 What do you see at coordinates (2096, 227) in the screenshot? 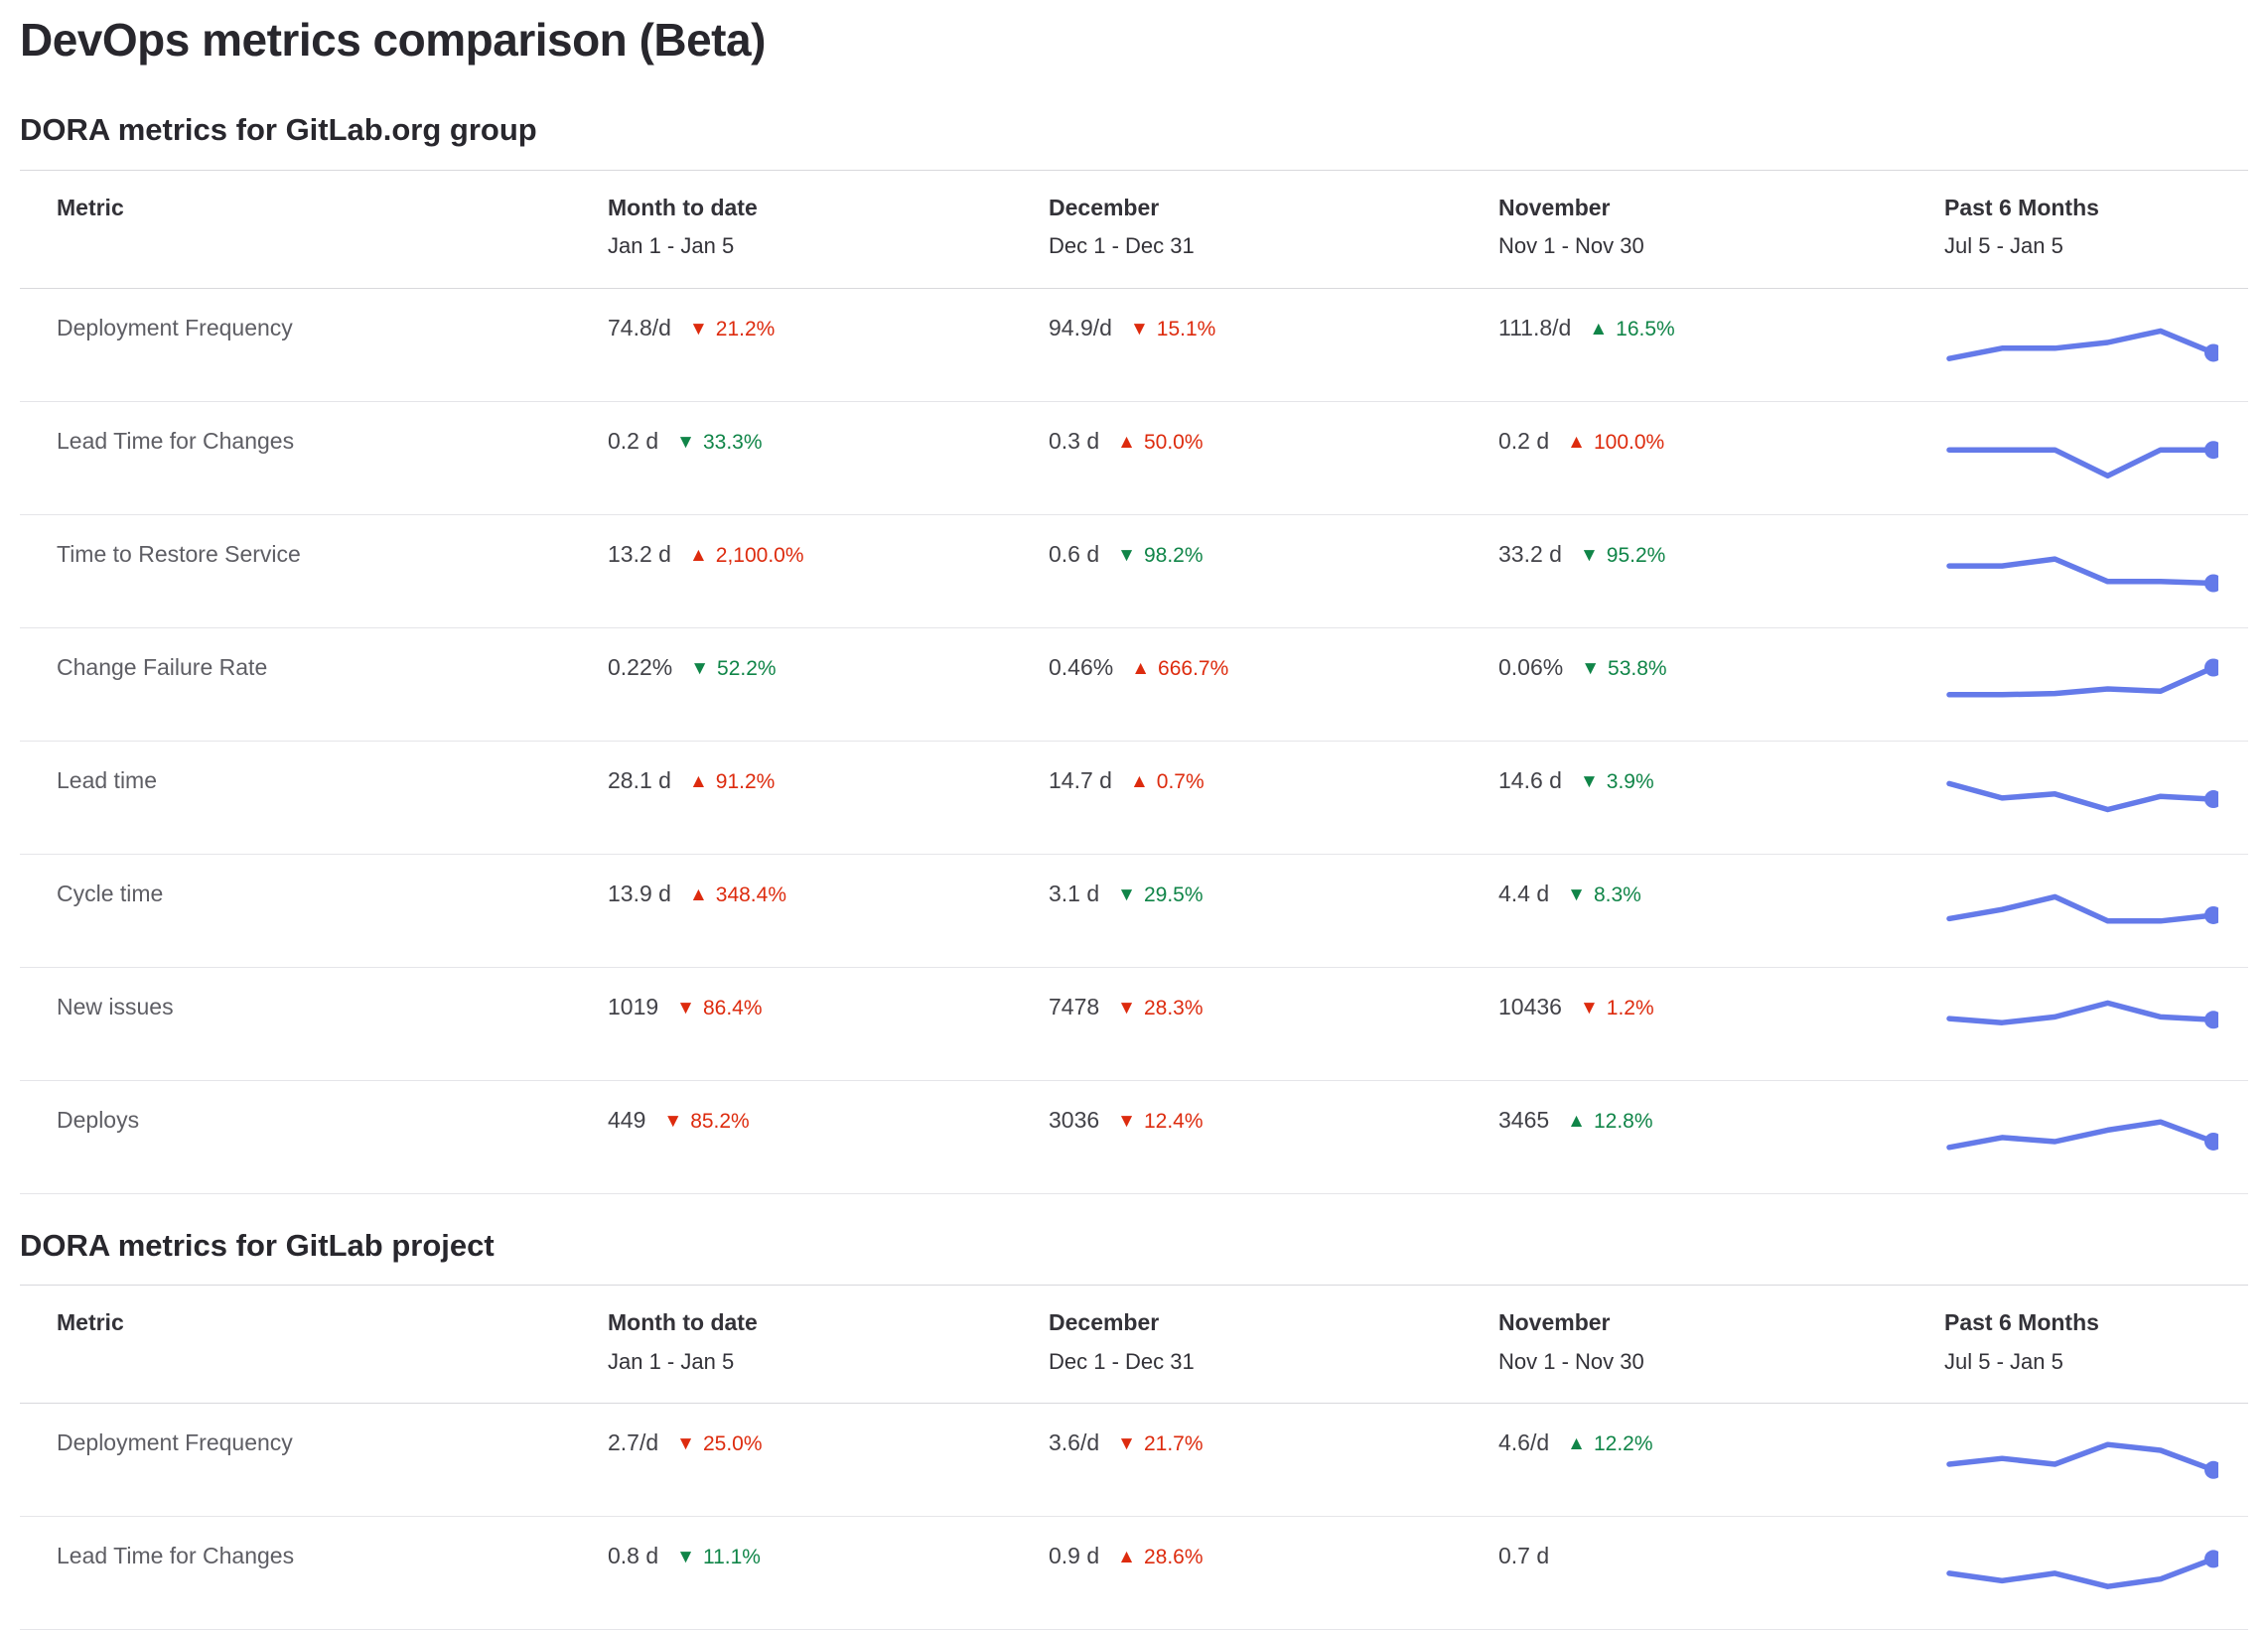
I see `column-header: Past 6 Months Jul 5 - Jan 5` at bounding box center [2096, 227].